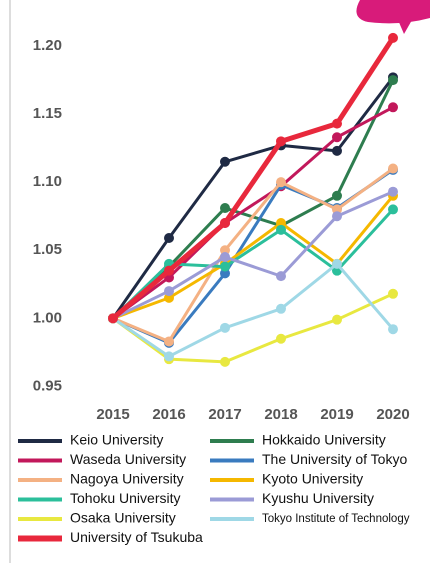 Image resolution: width=430 pixels, height=568 pixels. I want to click on legend-label: University of Tsukuba, so click(136, 537).